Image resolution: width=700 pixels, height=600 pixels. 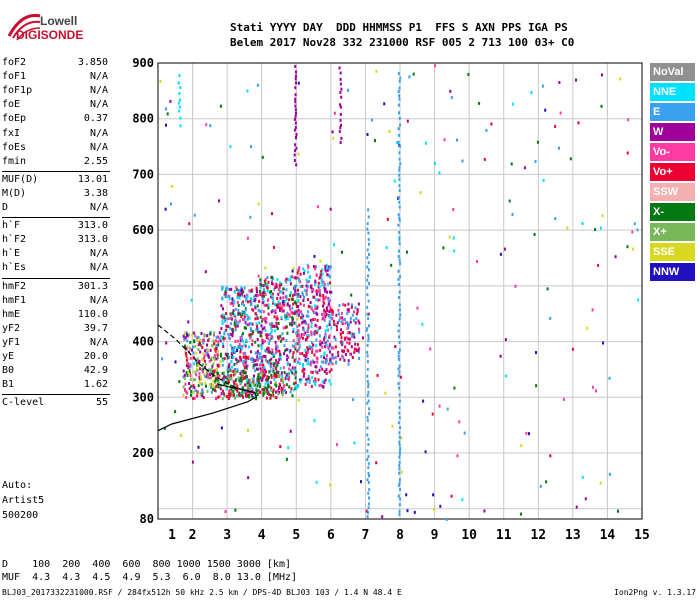 What do you see at coordinates (56, 181) in the screenshot?
I see `param-muf-d-: MUF(D) 13.01` at bounding box center [56, 181].